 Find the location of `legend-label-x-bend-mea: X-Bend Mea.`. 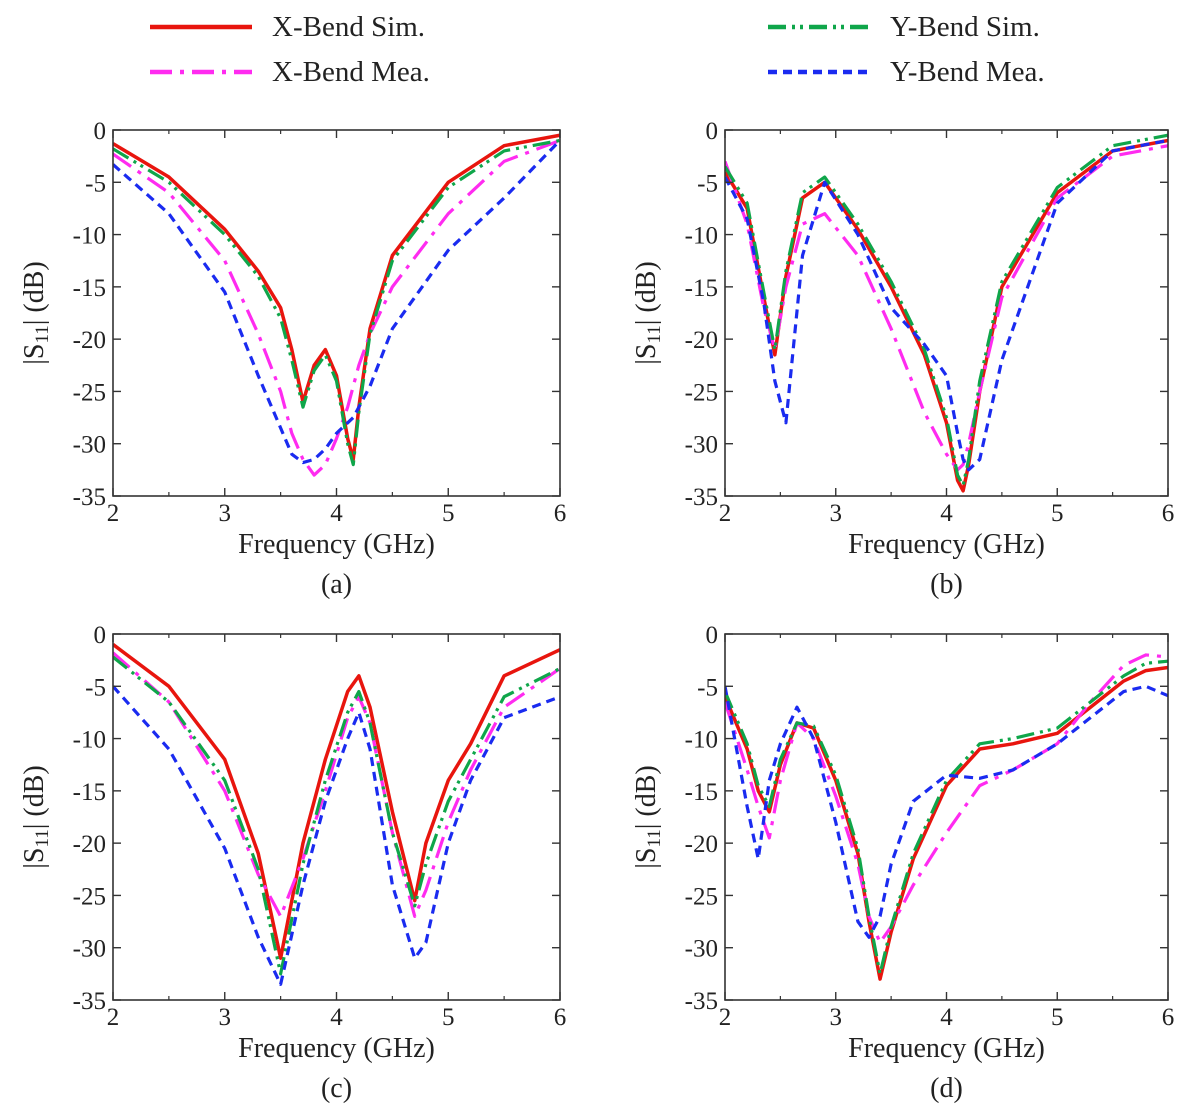

legend-label-x-bend-mea: X-Bend Mea. is located at coordinates (351, 72).